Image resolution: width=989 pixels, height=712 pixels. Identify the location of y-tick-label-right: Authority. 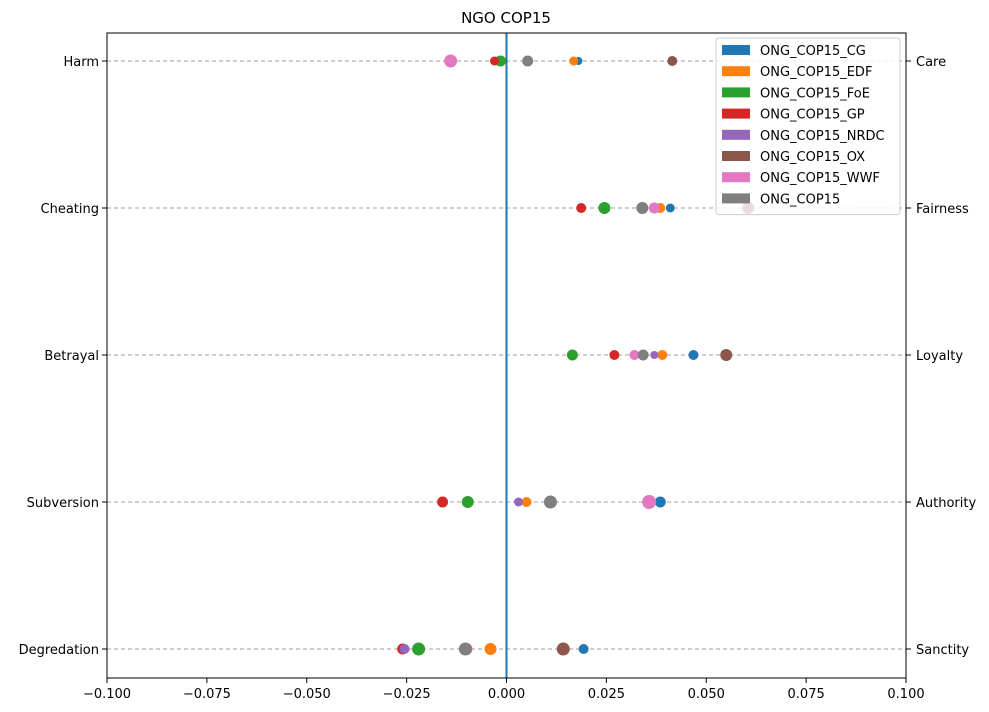
(946, 503).